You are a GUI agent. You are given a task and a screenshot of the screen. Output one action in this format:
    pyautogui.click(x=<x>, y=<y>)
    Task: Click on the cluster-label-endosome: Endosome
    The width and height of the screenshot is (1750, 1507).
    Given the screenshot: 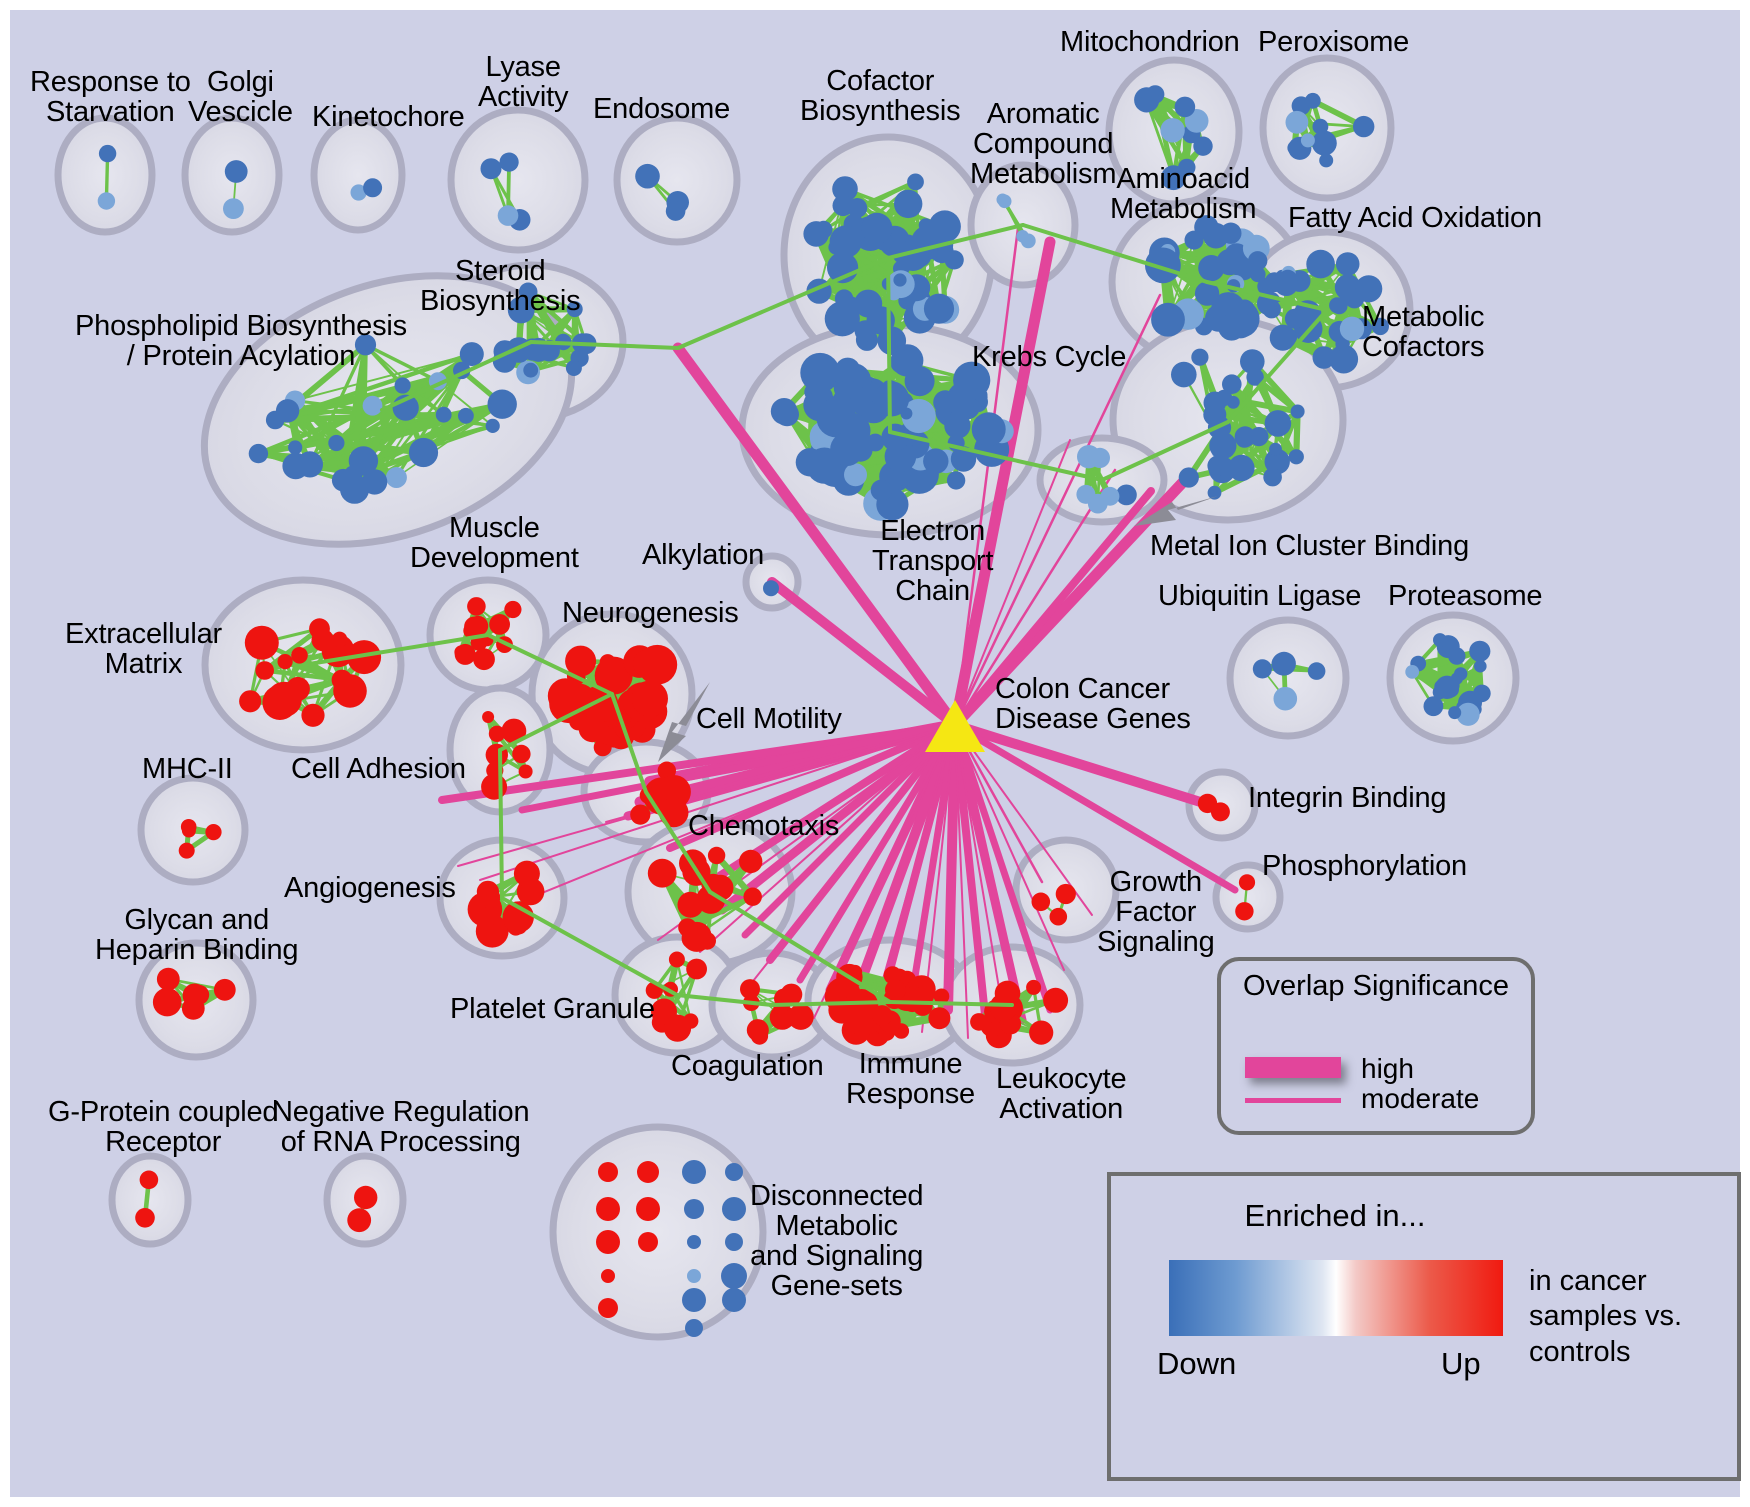 What is the action you would take?
    pyautogui.click(x=662, y=109)
    